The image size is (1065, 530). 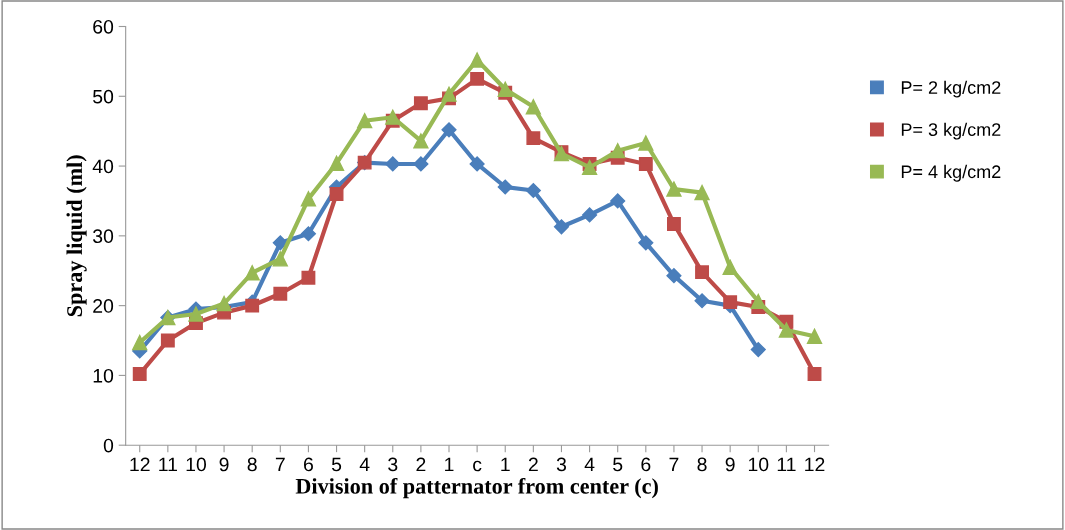 What do you see at coordinates (76, 236) in the screenshot?
I see `y-axis-title: Spray liquid (ml)` at bounding box center [76, 236].